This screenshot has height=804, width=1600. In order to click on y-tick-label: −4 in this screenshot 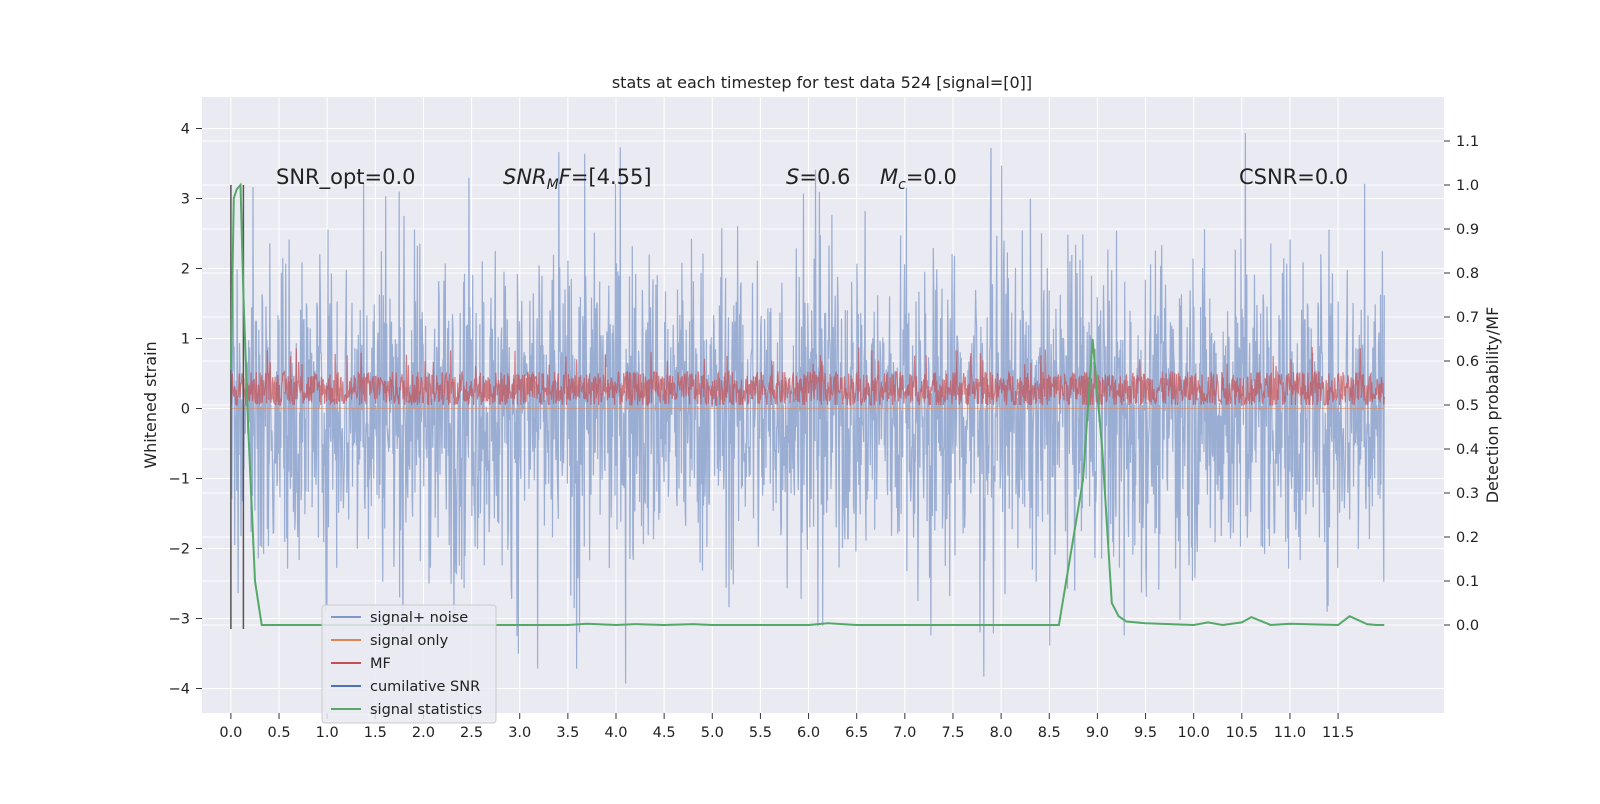, I will do `click(179, 690)`.